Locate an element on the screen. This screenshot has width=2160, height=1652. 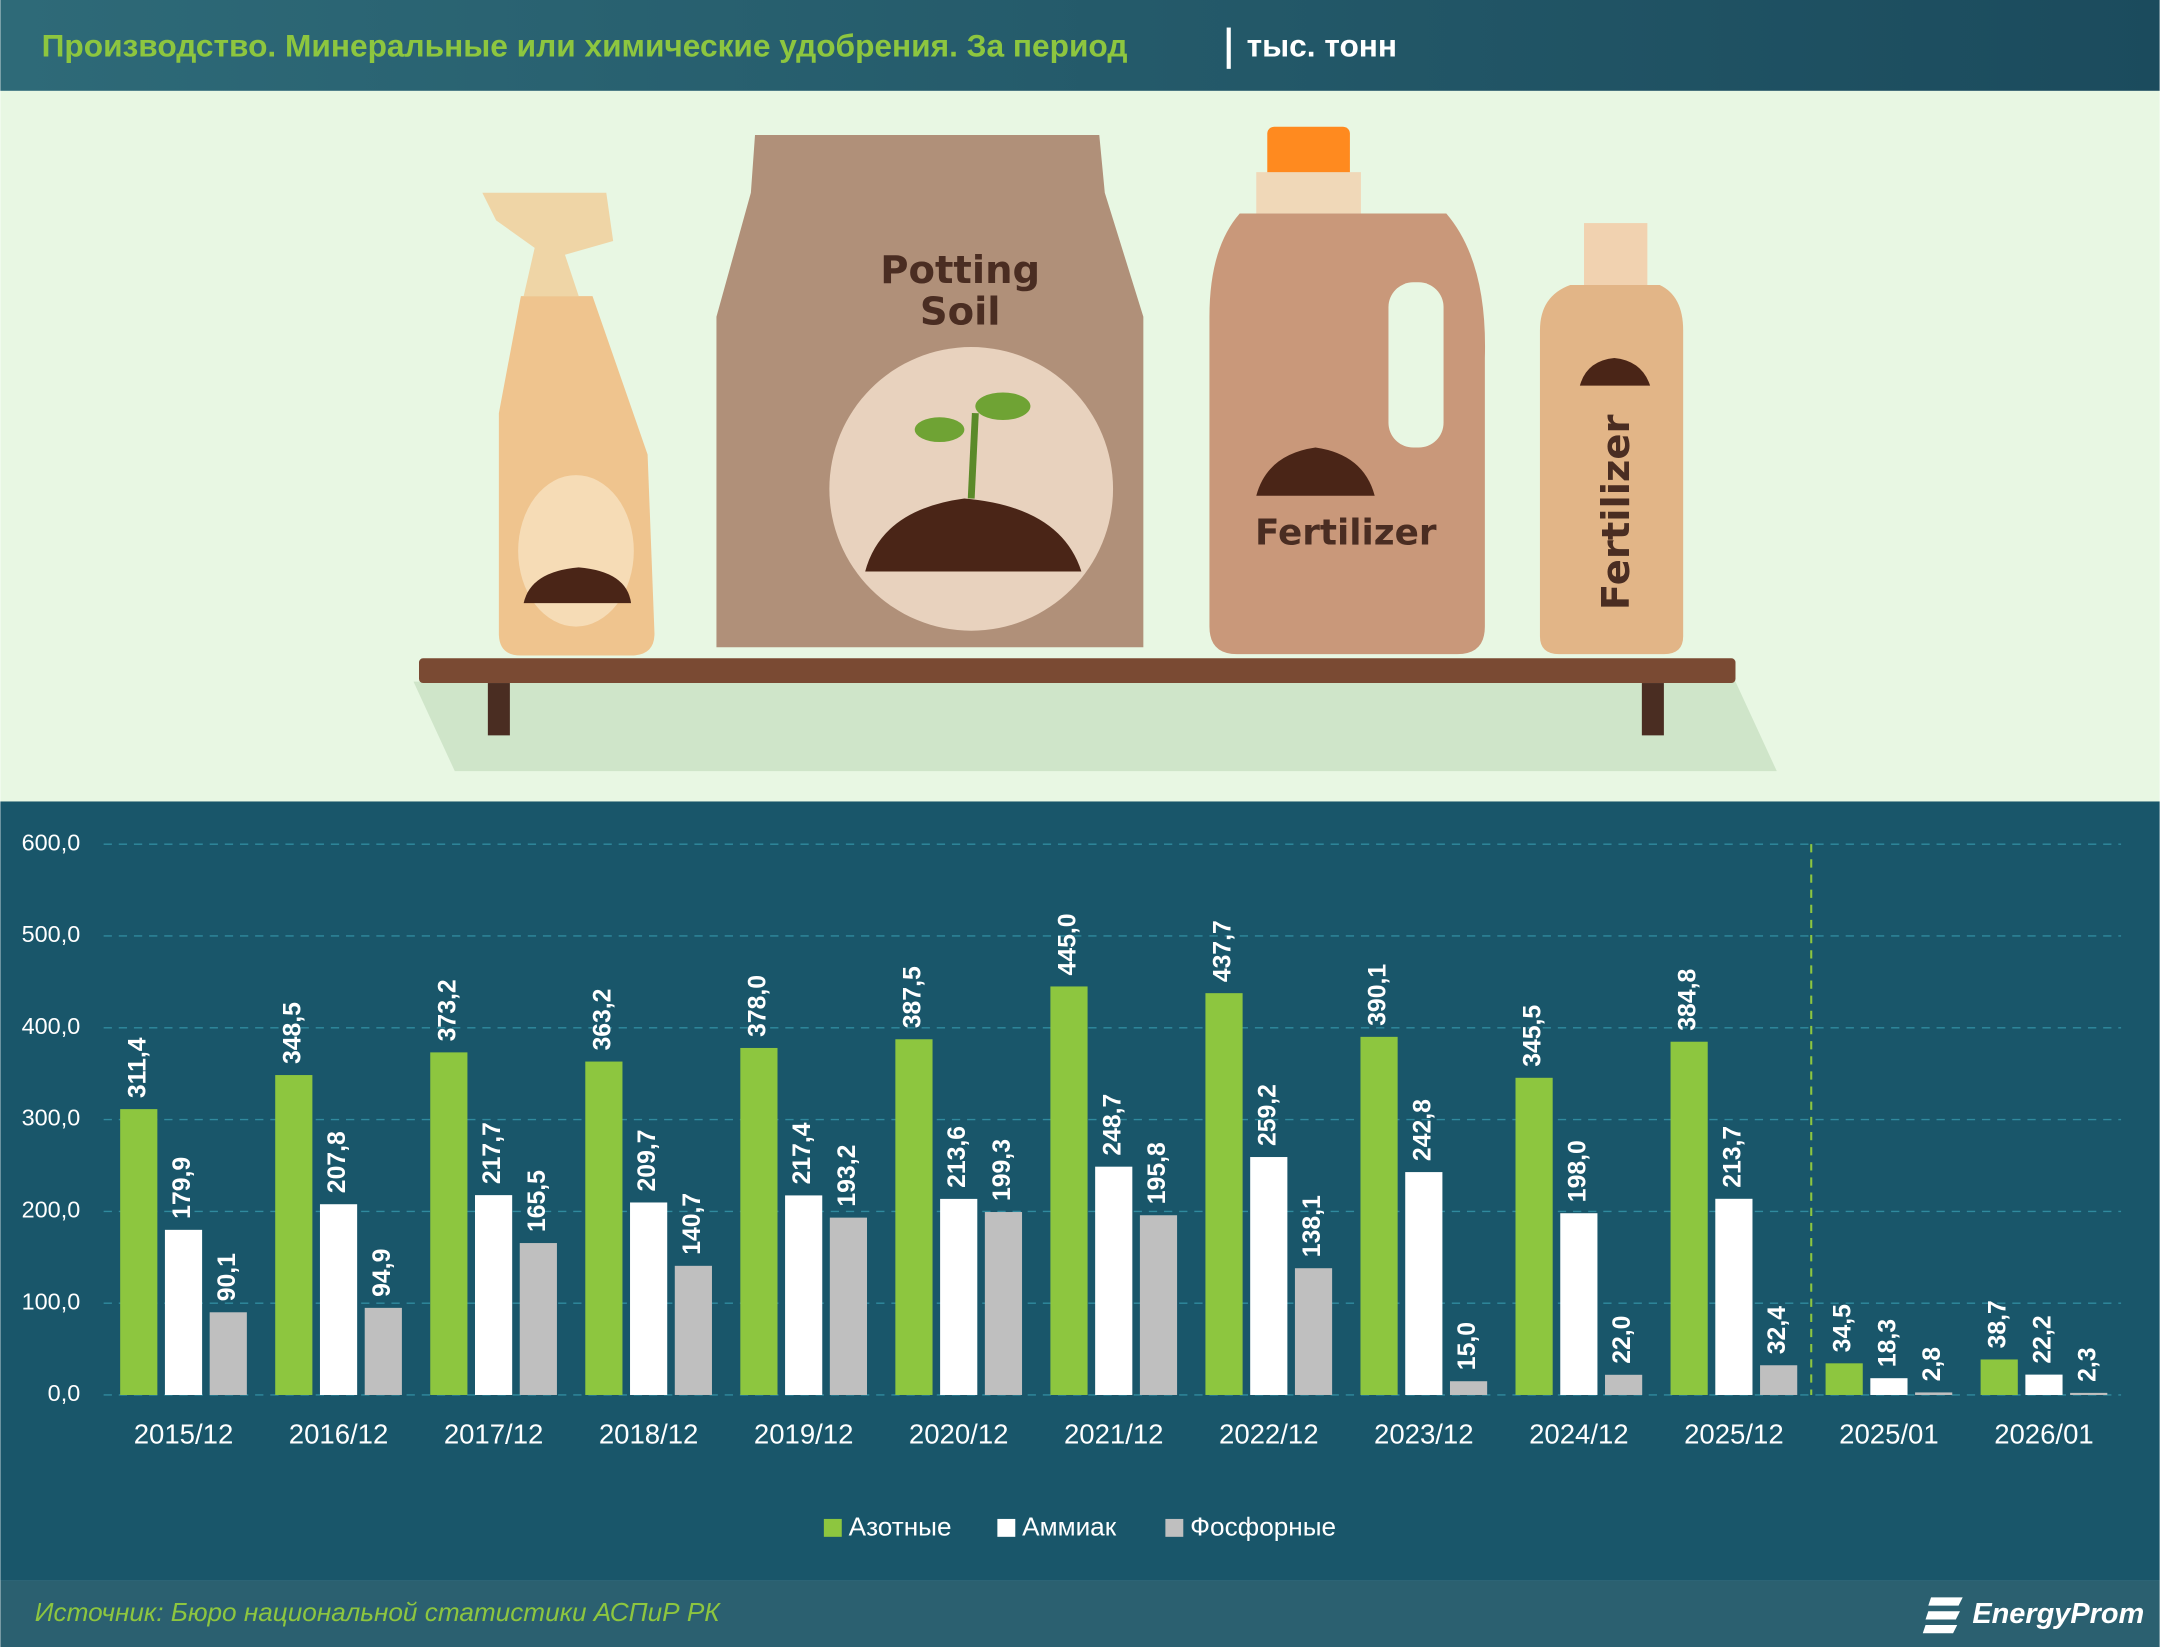
x-tick-label: 2025/12 is located at coordinates (1734, 1434).